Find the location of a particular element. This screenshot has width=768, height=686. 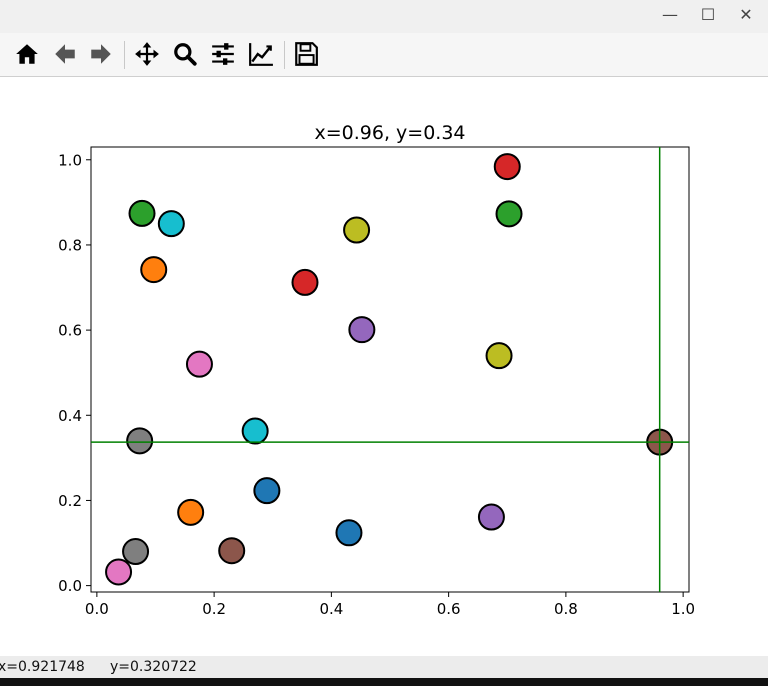

y-tick-label: 0.4 is located at coordinates (70, 416).